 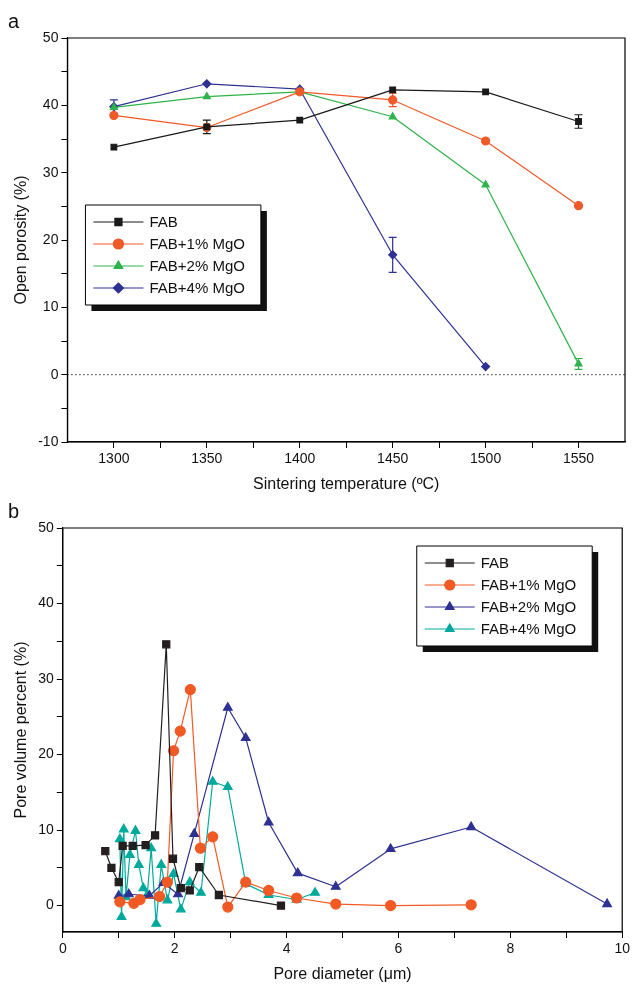 What do you see at coordinates (342, 973) in the screenshot?
I see `x-axis-title: Pore diameter (μm)` at bounding box center [342, 973].